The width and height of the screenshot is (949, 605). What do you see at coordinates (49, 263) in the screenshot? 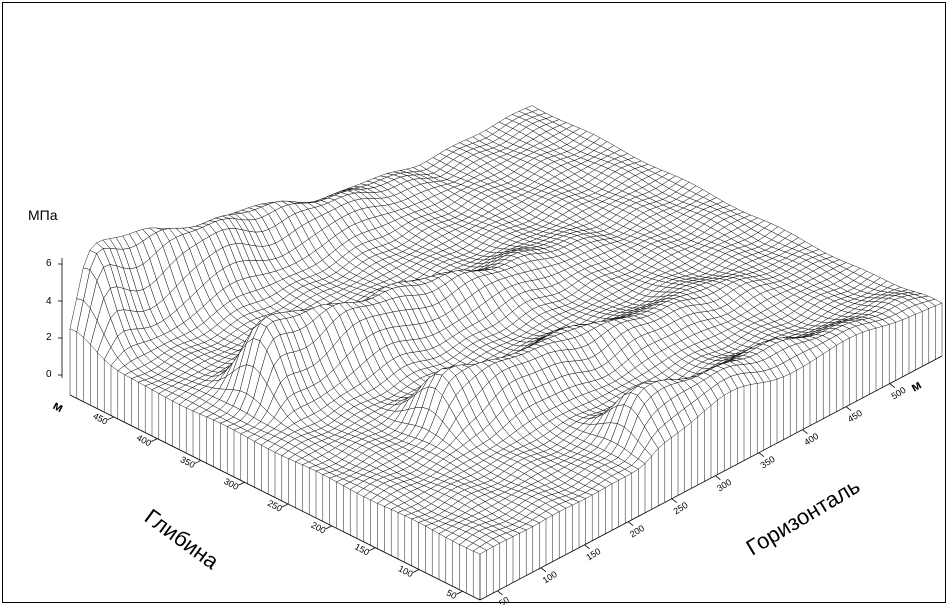
I see `z-tick: 6` at bounding box center [49, 263].